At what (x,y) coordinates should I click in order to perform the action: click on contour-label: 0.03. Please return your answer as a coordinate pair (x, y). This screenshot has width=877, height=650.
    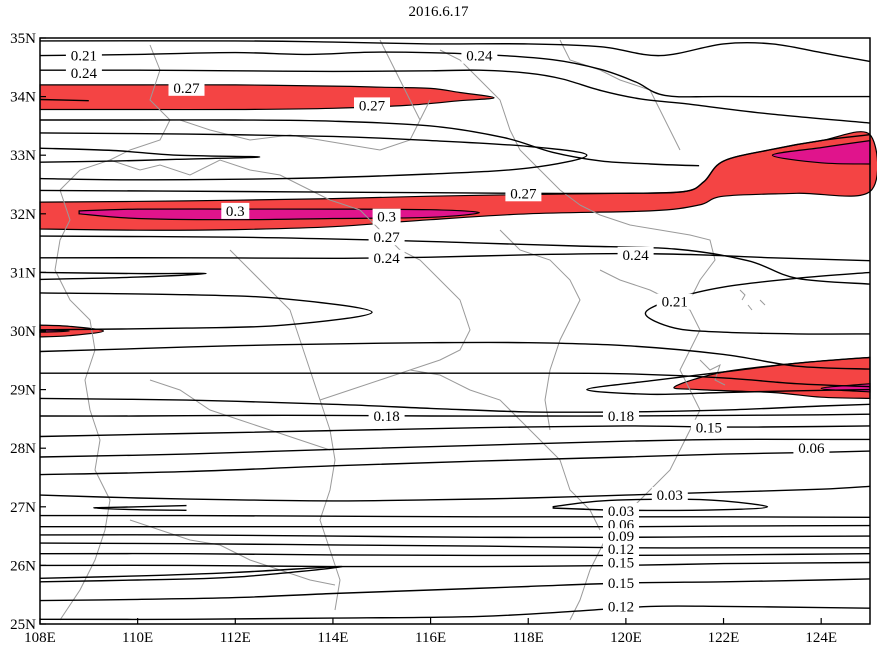
    Looking at the image, I should click on (669, 495).